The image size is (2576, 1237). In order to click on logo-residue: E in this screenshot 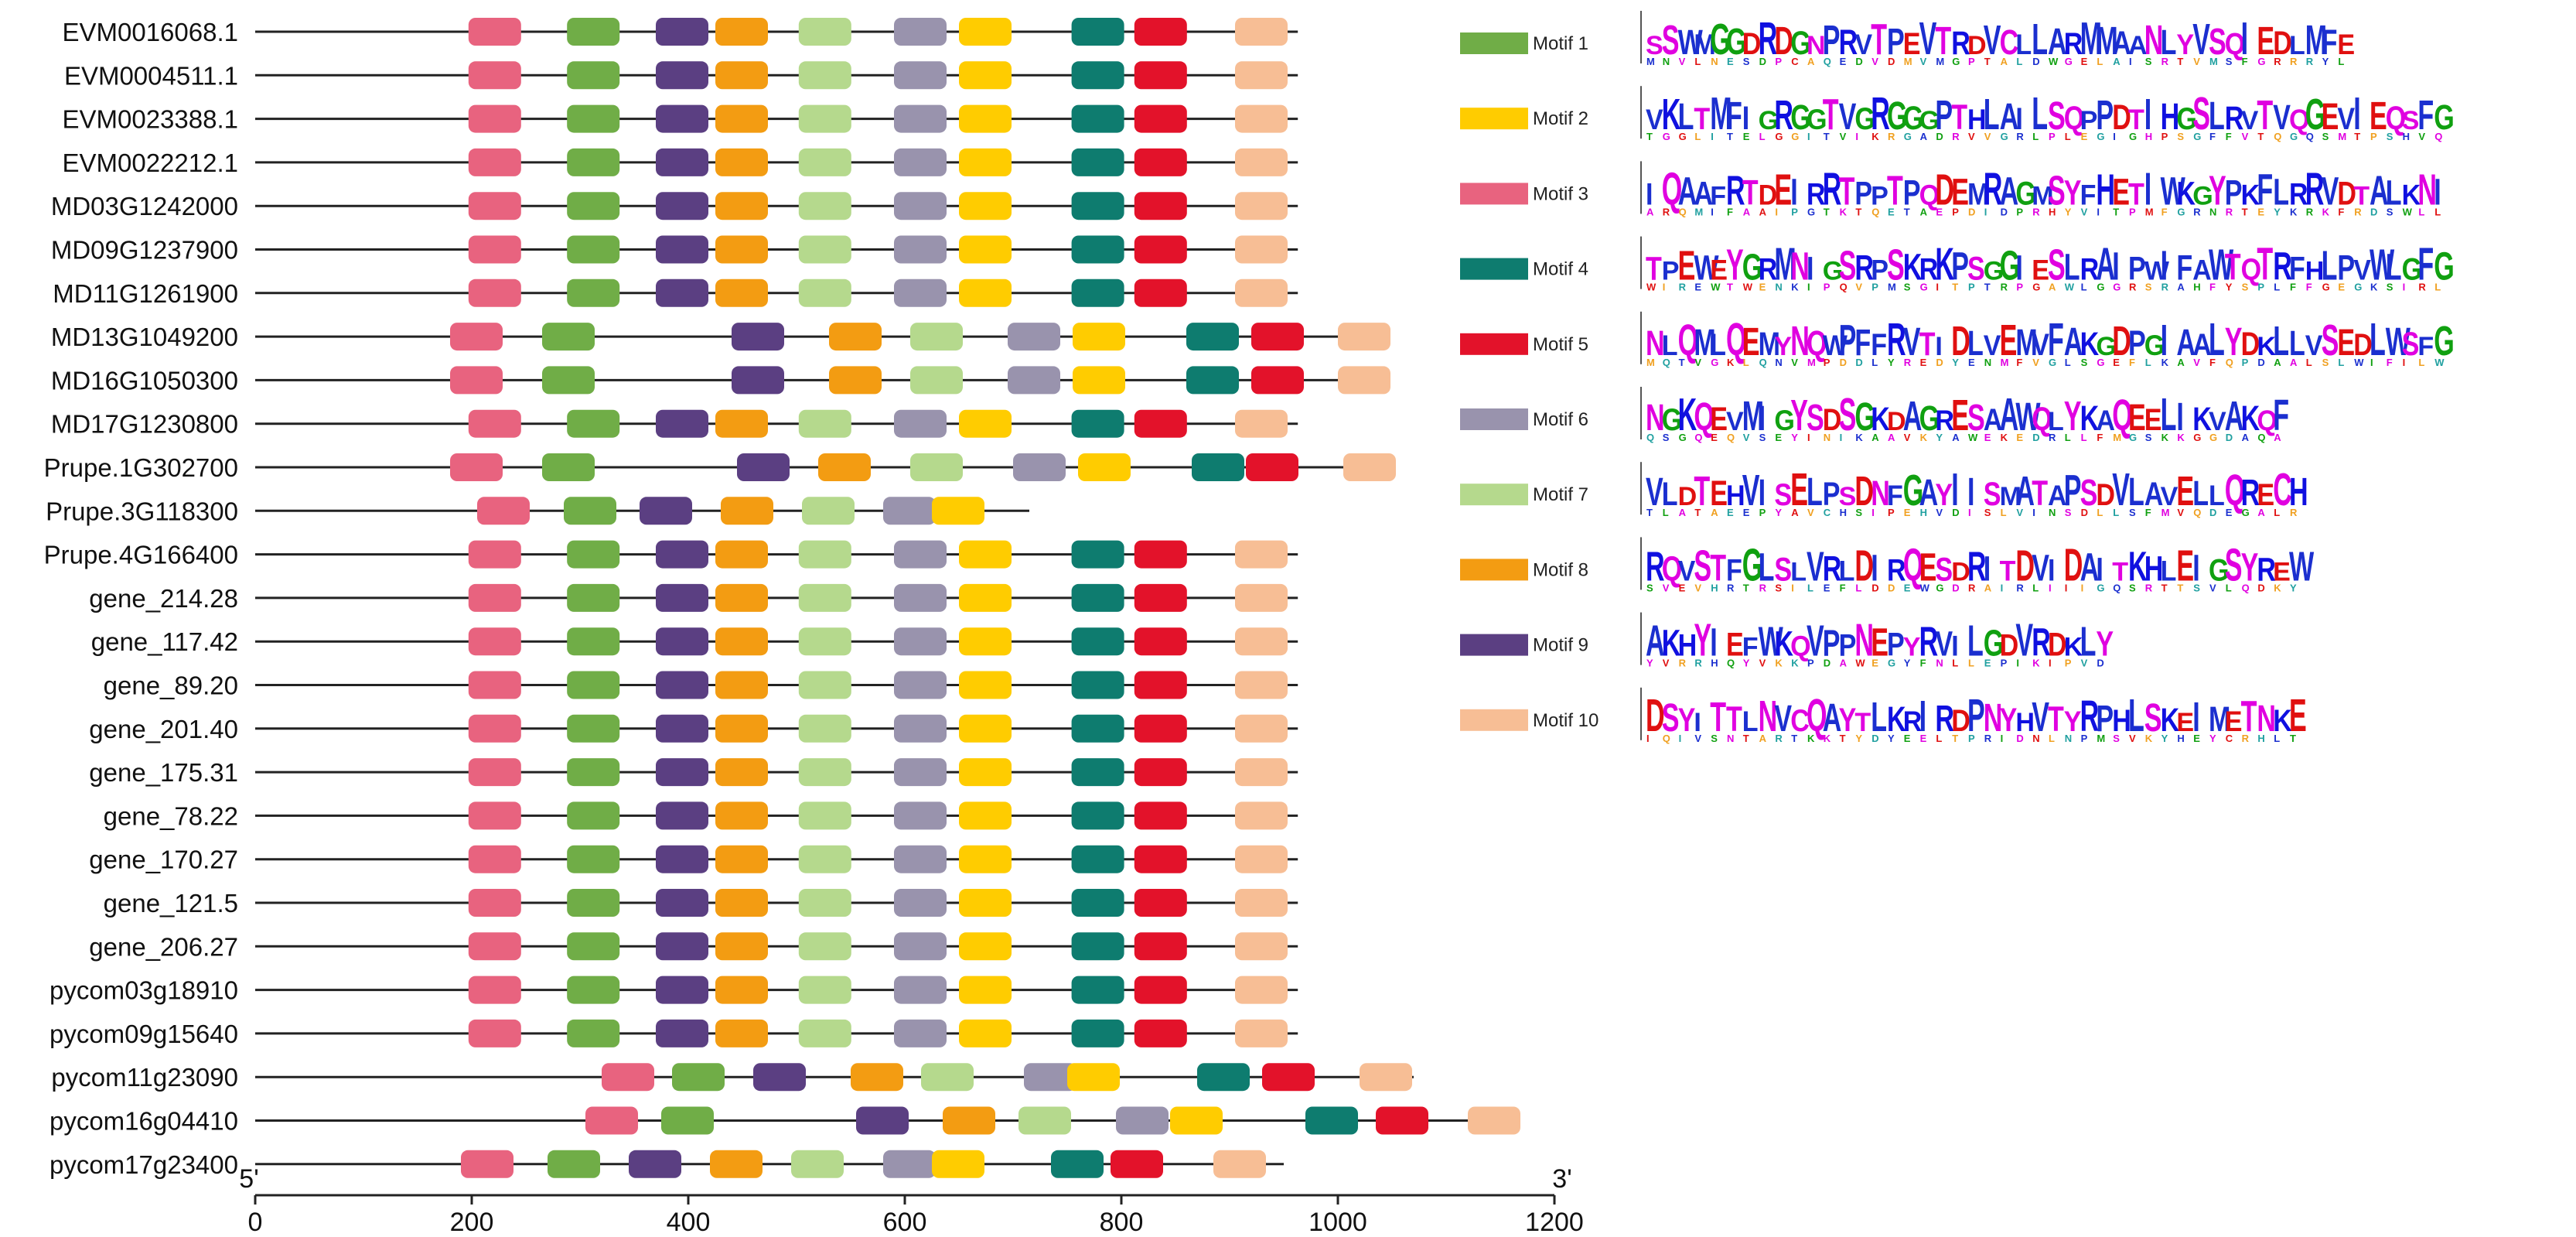, I will do `click(2153, 420)`.